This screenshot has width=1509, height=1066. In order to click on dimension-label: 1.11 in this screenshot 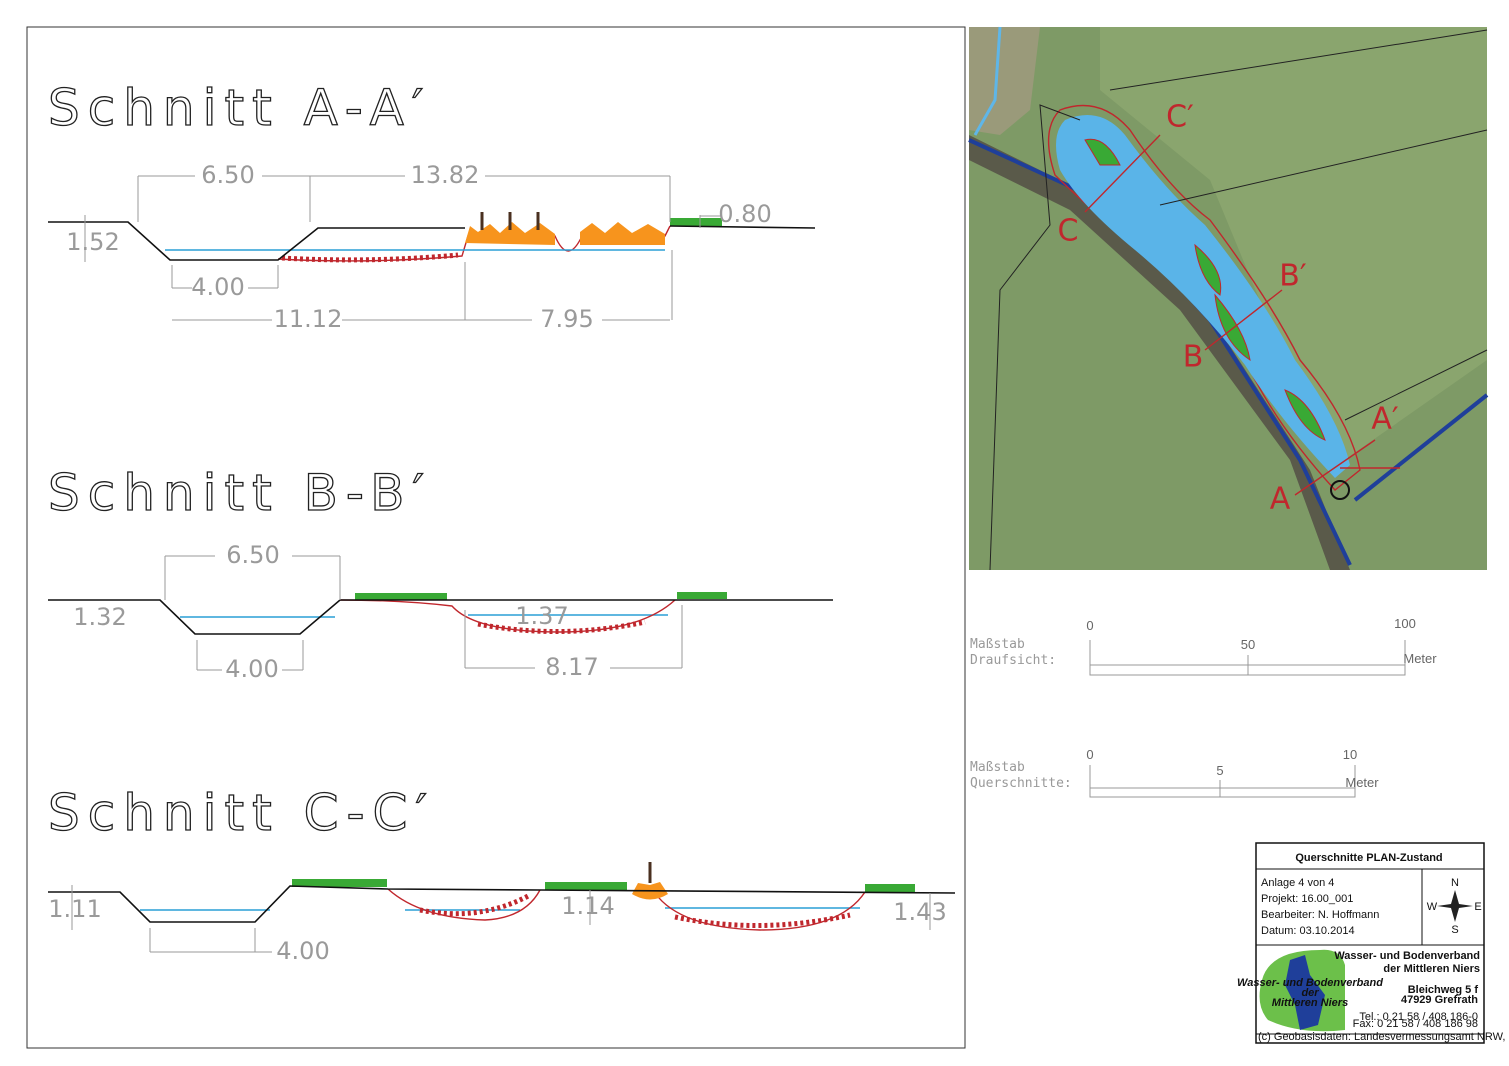, I will do `click(74, 909)`.